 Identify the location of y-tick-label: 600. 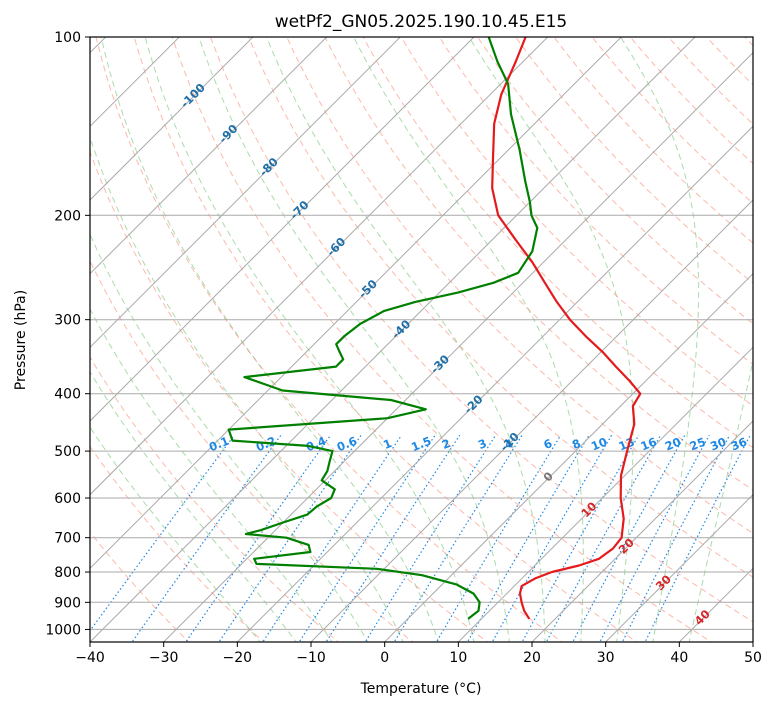
(67, 499).